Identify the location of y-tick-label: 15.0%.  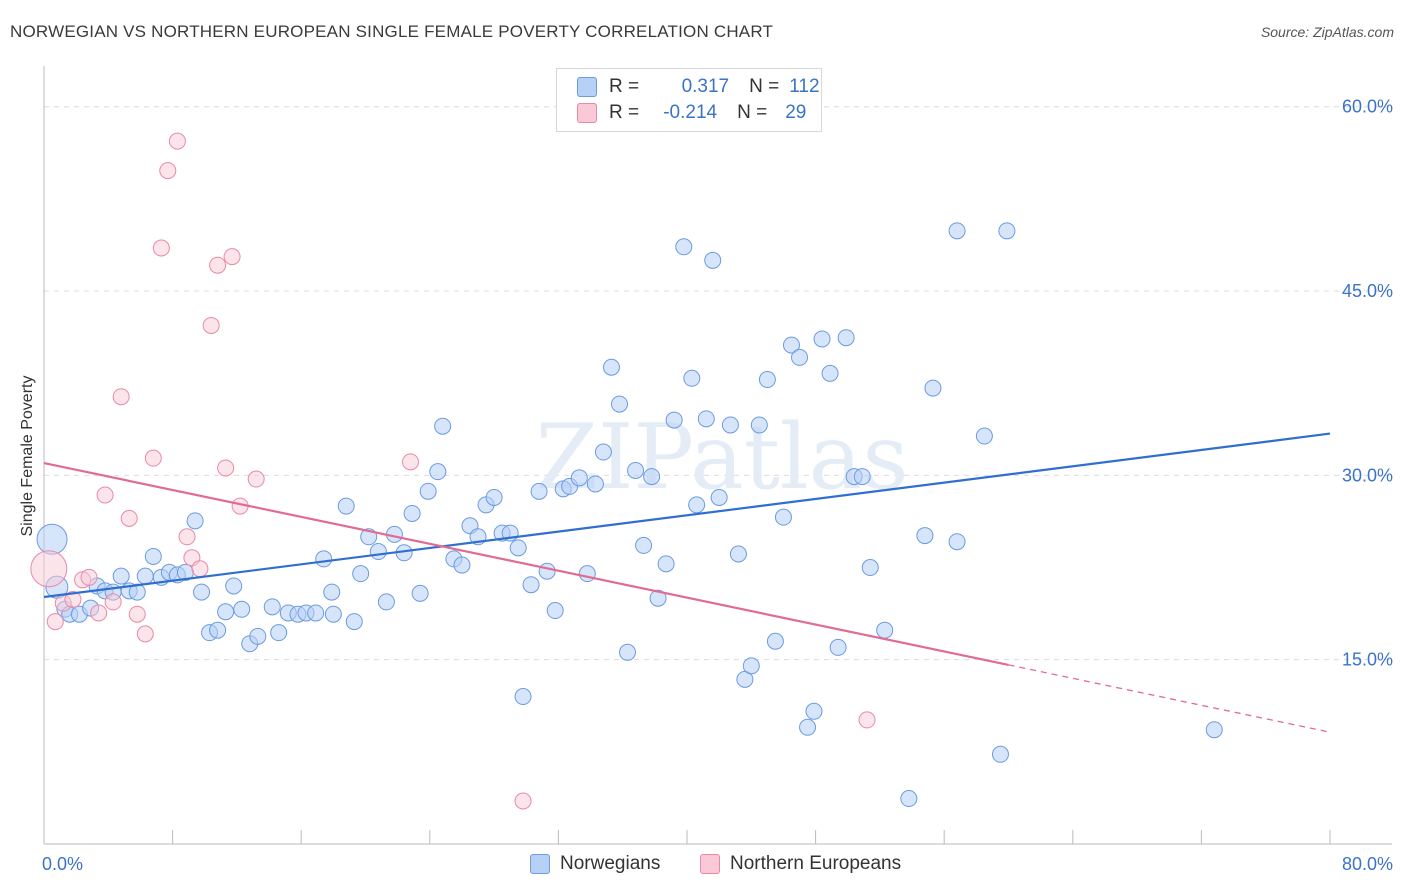
(1367, 660).